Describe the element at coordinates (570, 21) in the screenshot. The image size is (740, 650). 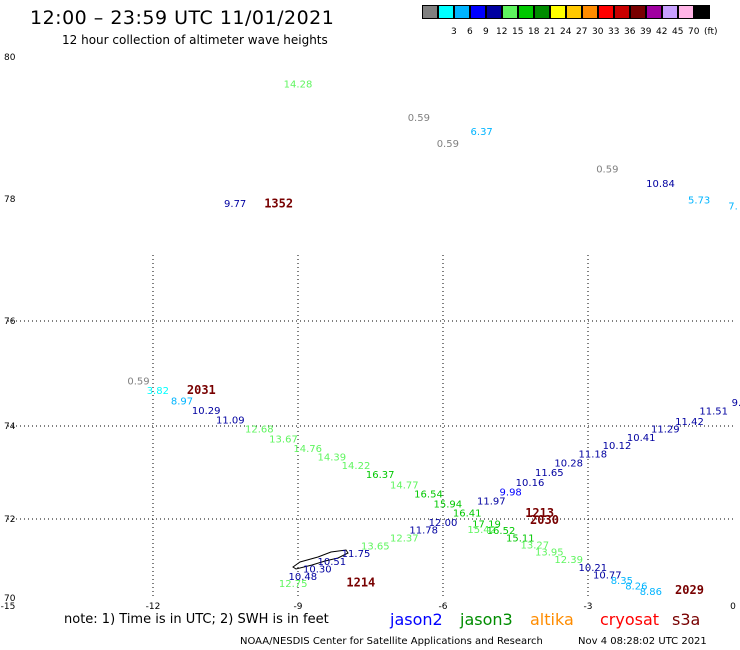
I see `wave-height-legend: 3 6 9 12 15 18 21 24 27 30 33 36 39 42 45 70 (ft)` at that location.